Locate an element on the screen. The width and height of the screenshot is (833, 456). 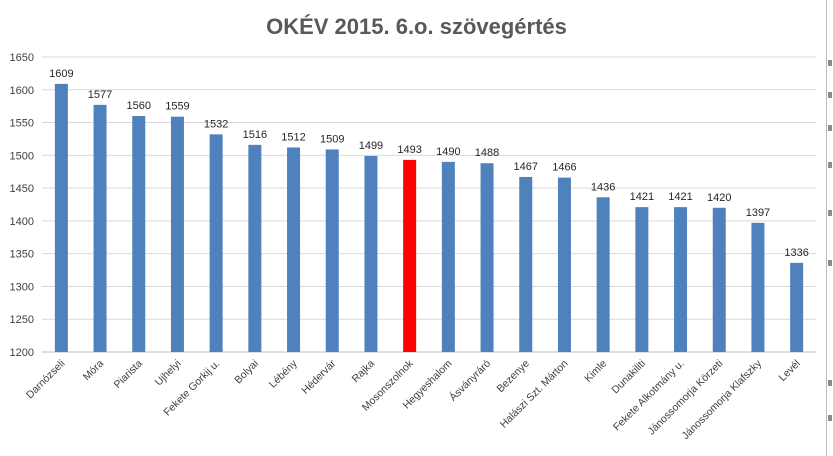
data-label: 1490 is located at coordinates (448, 152).